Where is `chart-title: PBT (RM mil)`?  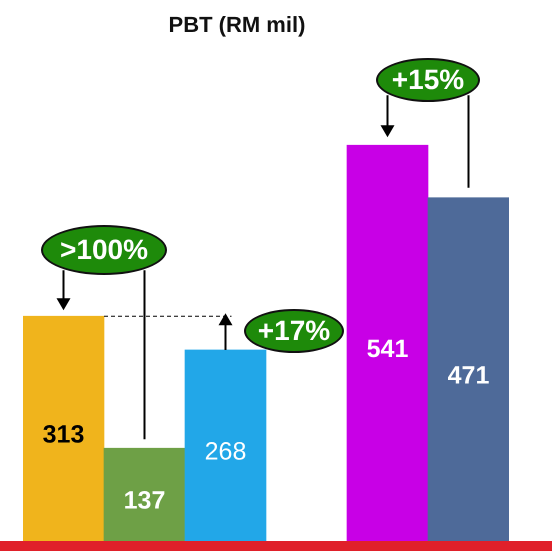 chart-title: PBT (RM mil) is located at coordinates (237, 25).